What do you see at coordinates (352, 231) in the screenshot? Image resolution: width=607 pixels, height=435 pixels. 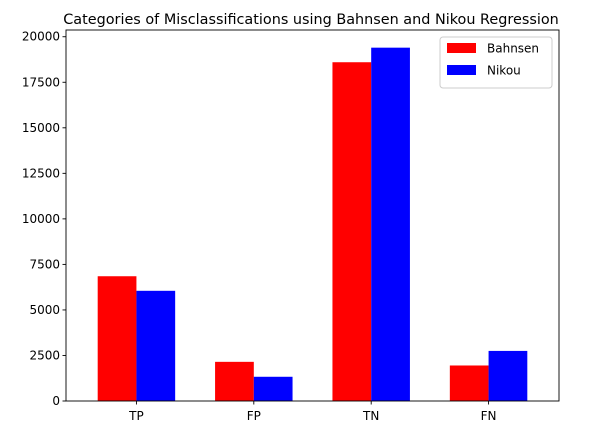 I see `bar-bahnsen-tn` at bounding box center [352, 231].